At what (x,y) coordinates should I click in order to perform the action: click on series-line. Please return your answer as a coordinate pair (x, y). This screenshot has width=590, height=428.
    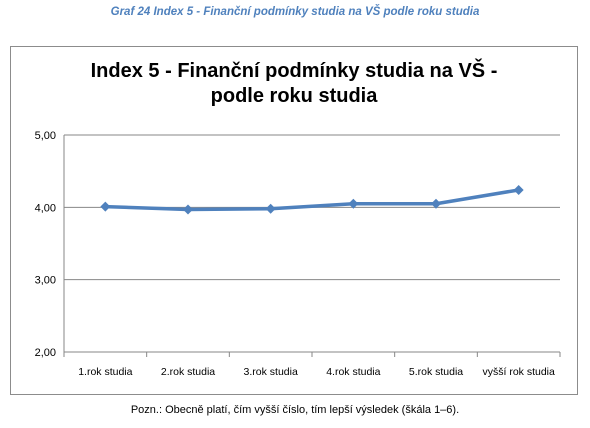
    Looking at the image, I should click on (312, 200).